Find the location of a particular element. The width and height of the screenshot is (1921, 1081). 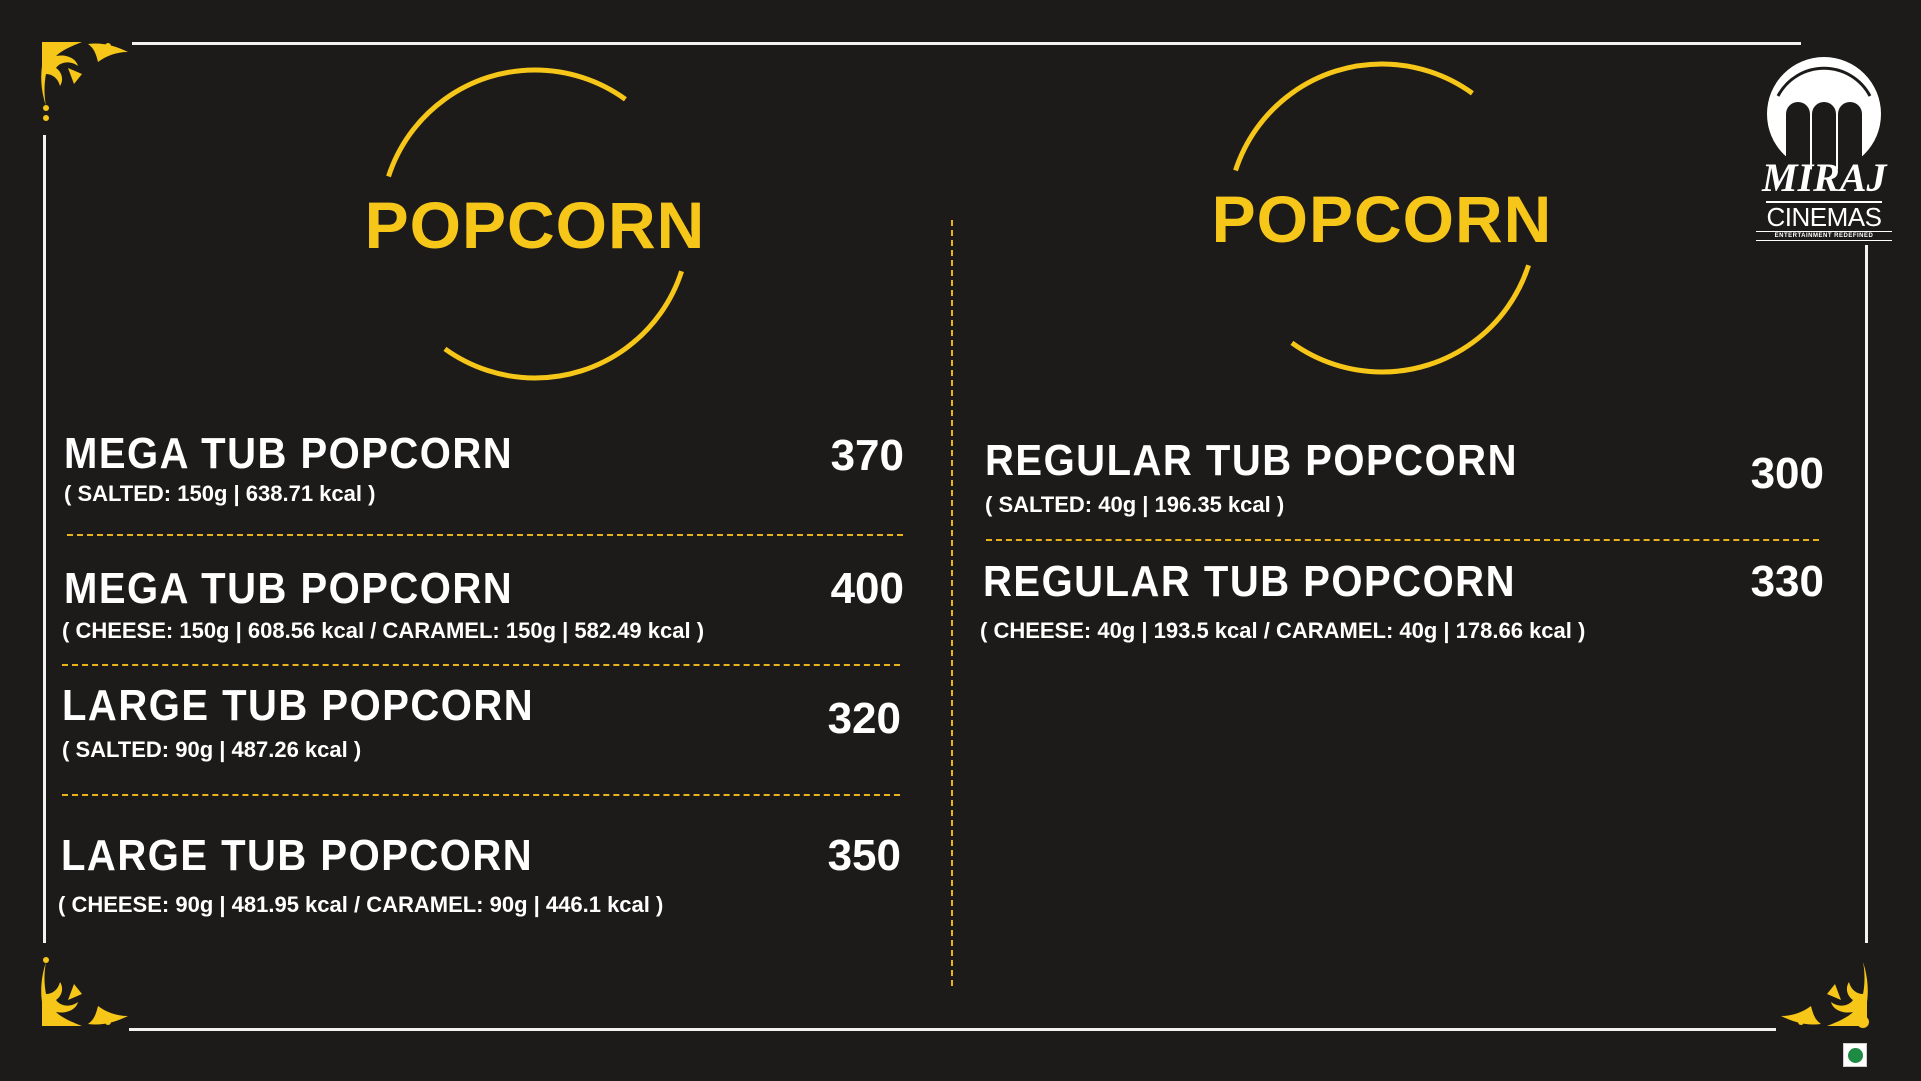

frame-bottom is located at coordinates (952, 1029).